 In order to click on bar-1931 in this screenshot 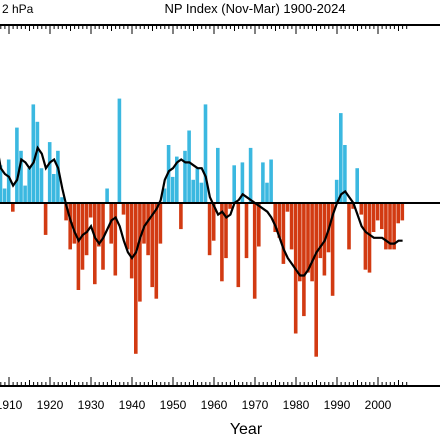, I will do `click(95, 244)`.